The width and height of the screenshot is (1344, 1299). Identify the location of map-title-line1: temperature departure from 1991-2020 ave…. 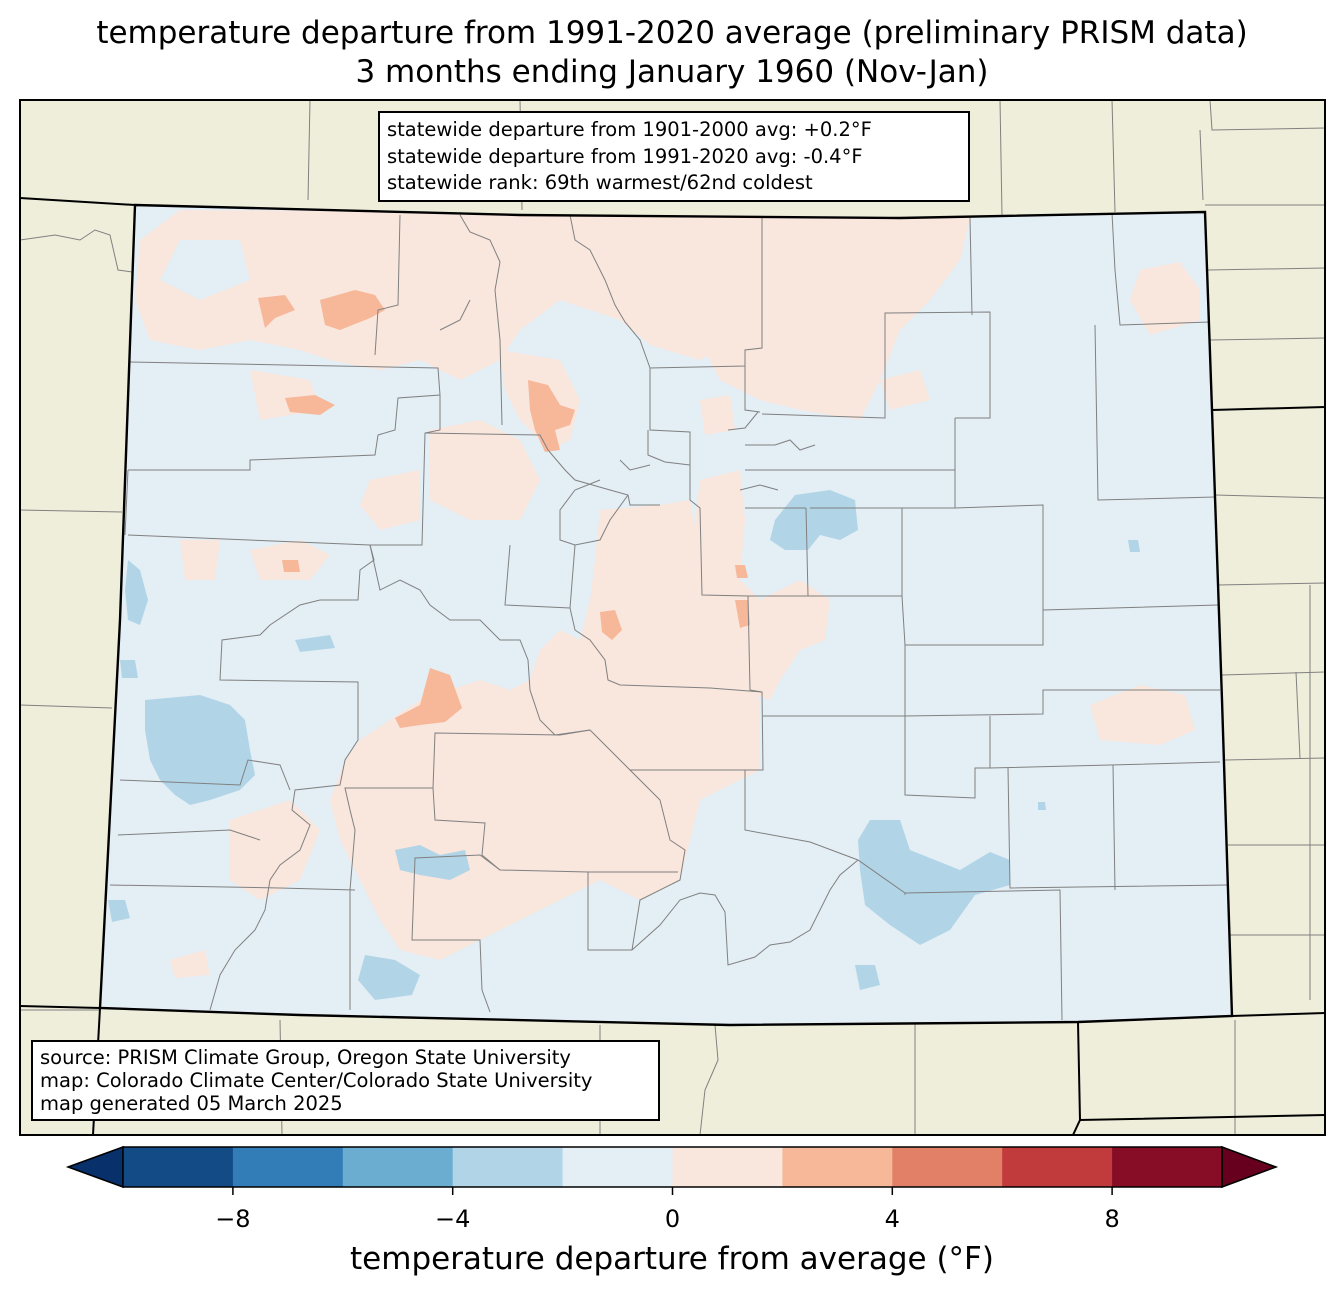
(672, 33).